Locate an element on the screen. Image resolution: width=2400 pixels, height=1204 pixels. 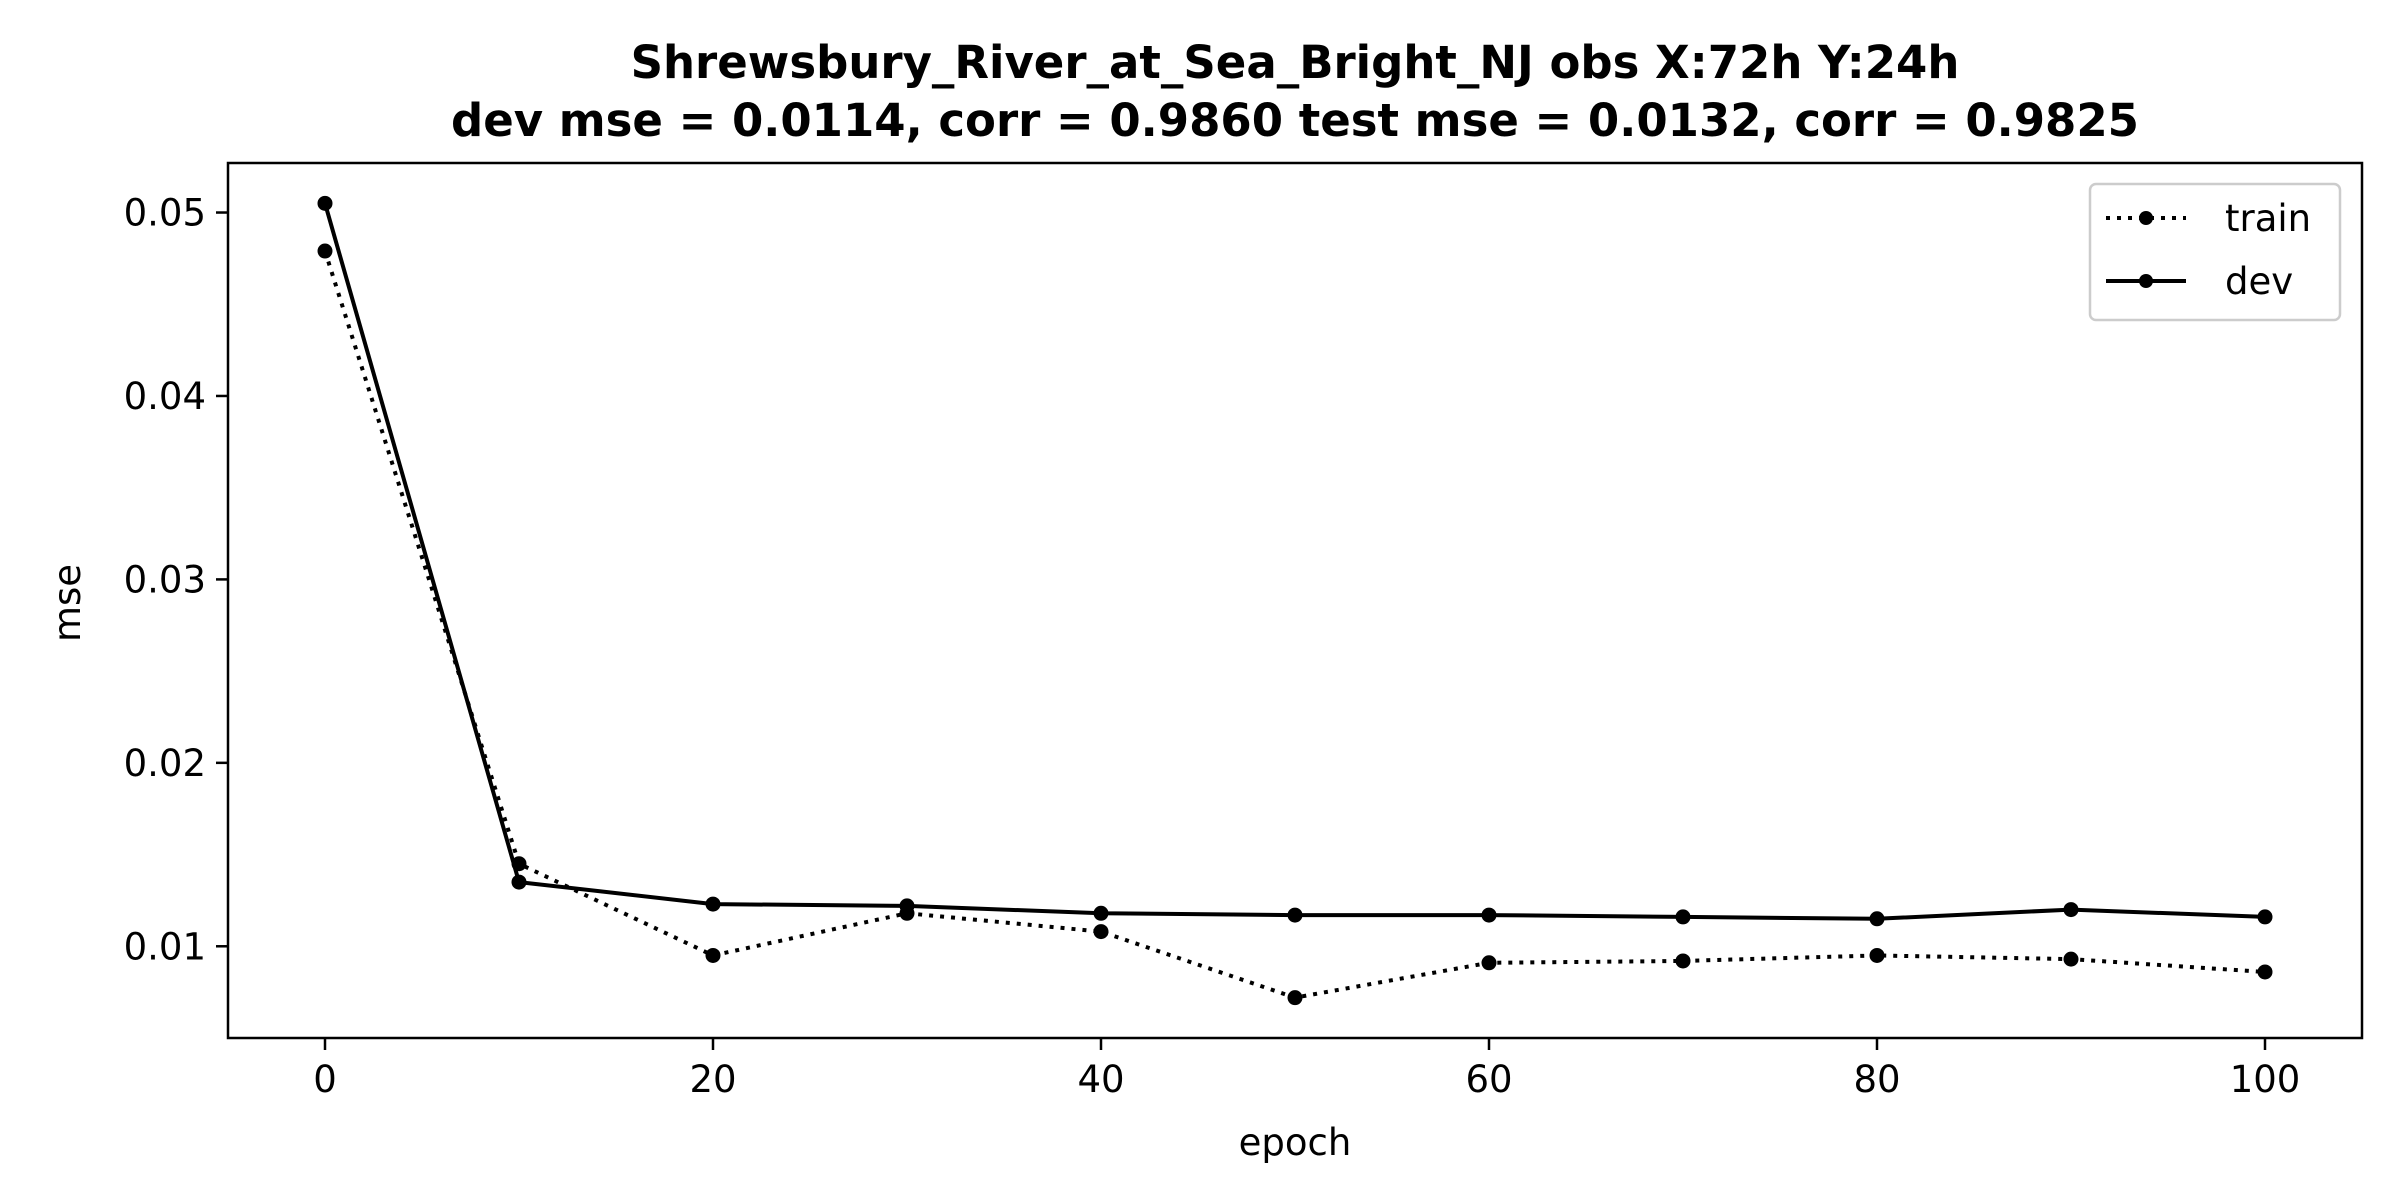
legend-train-label: train is located at coordinates (2268, 218).